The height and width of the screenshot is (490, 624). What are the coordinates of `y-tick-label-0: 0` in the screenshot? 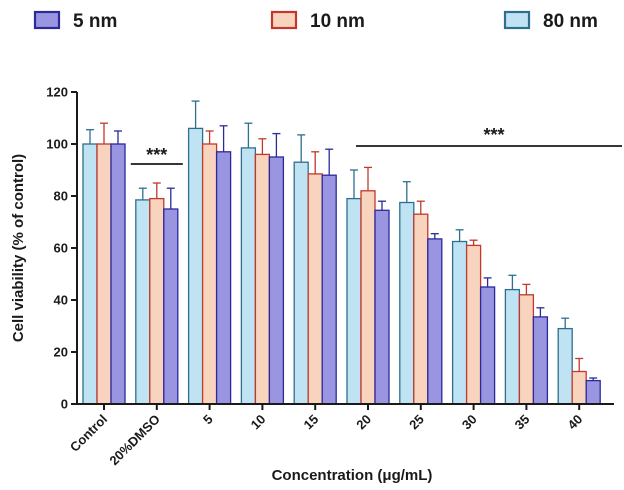 It's located at (64, 404).